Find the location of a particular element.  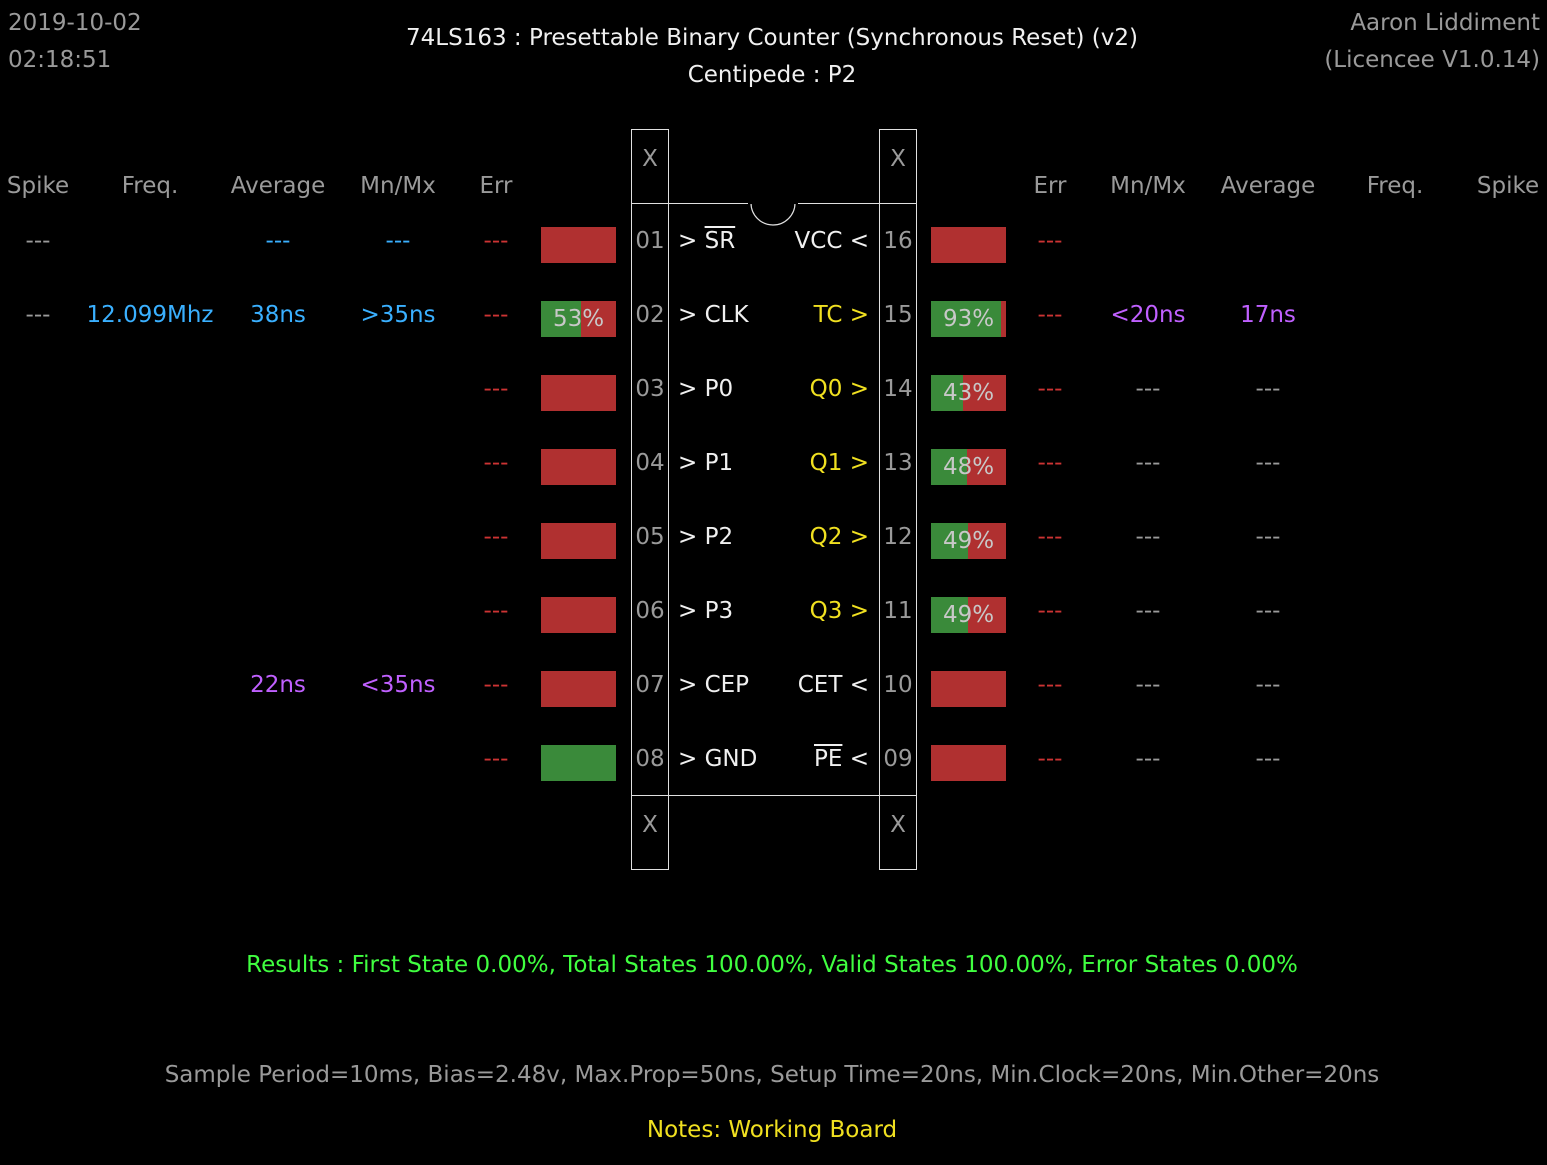

left-average-01: --- is located at coordinates (278, 241).